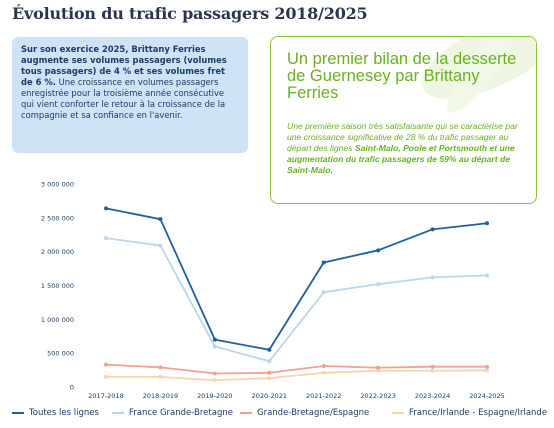  Describe the element at coordinates (64, 413) in the screenshot. I see `legend-label: Toutes les lignes` at that location.